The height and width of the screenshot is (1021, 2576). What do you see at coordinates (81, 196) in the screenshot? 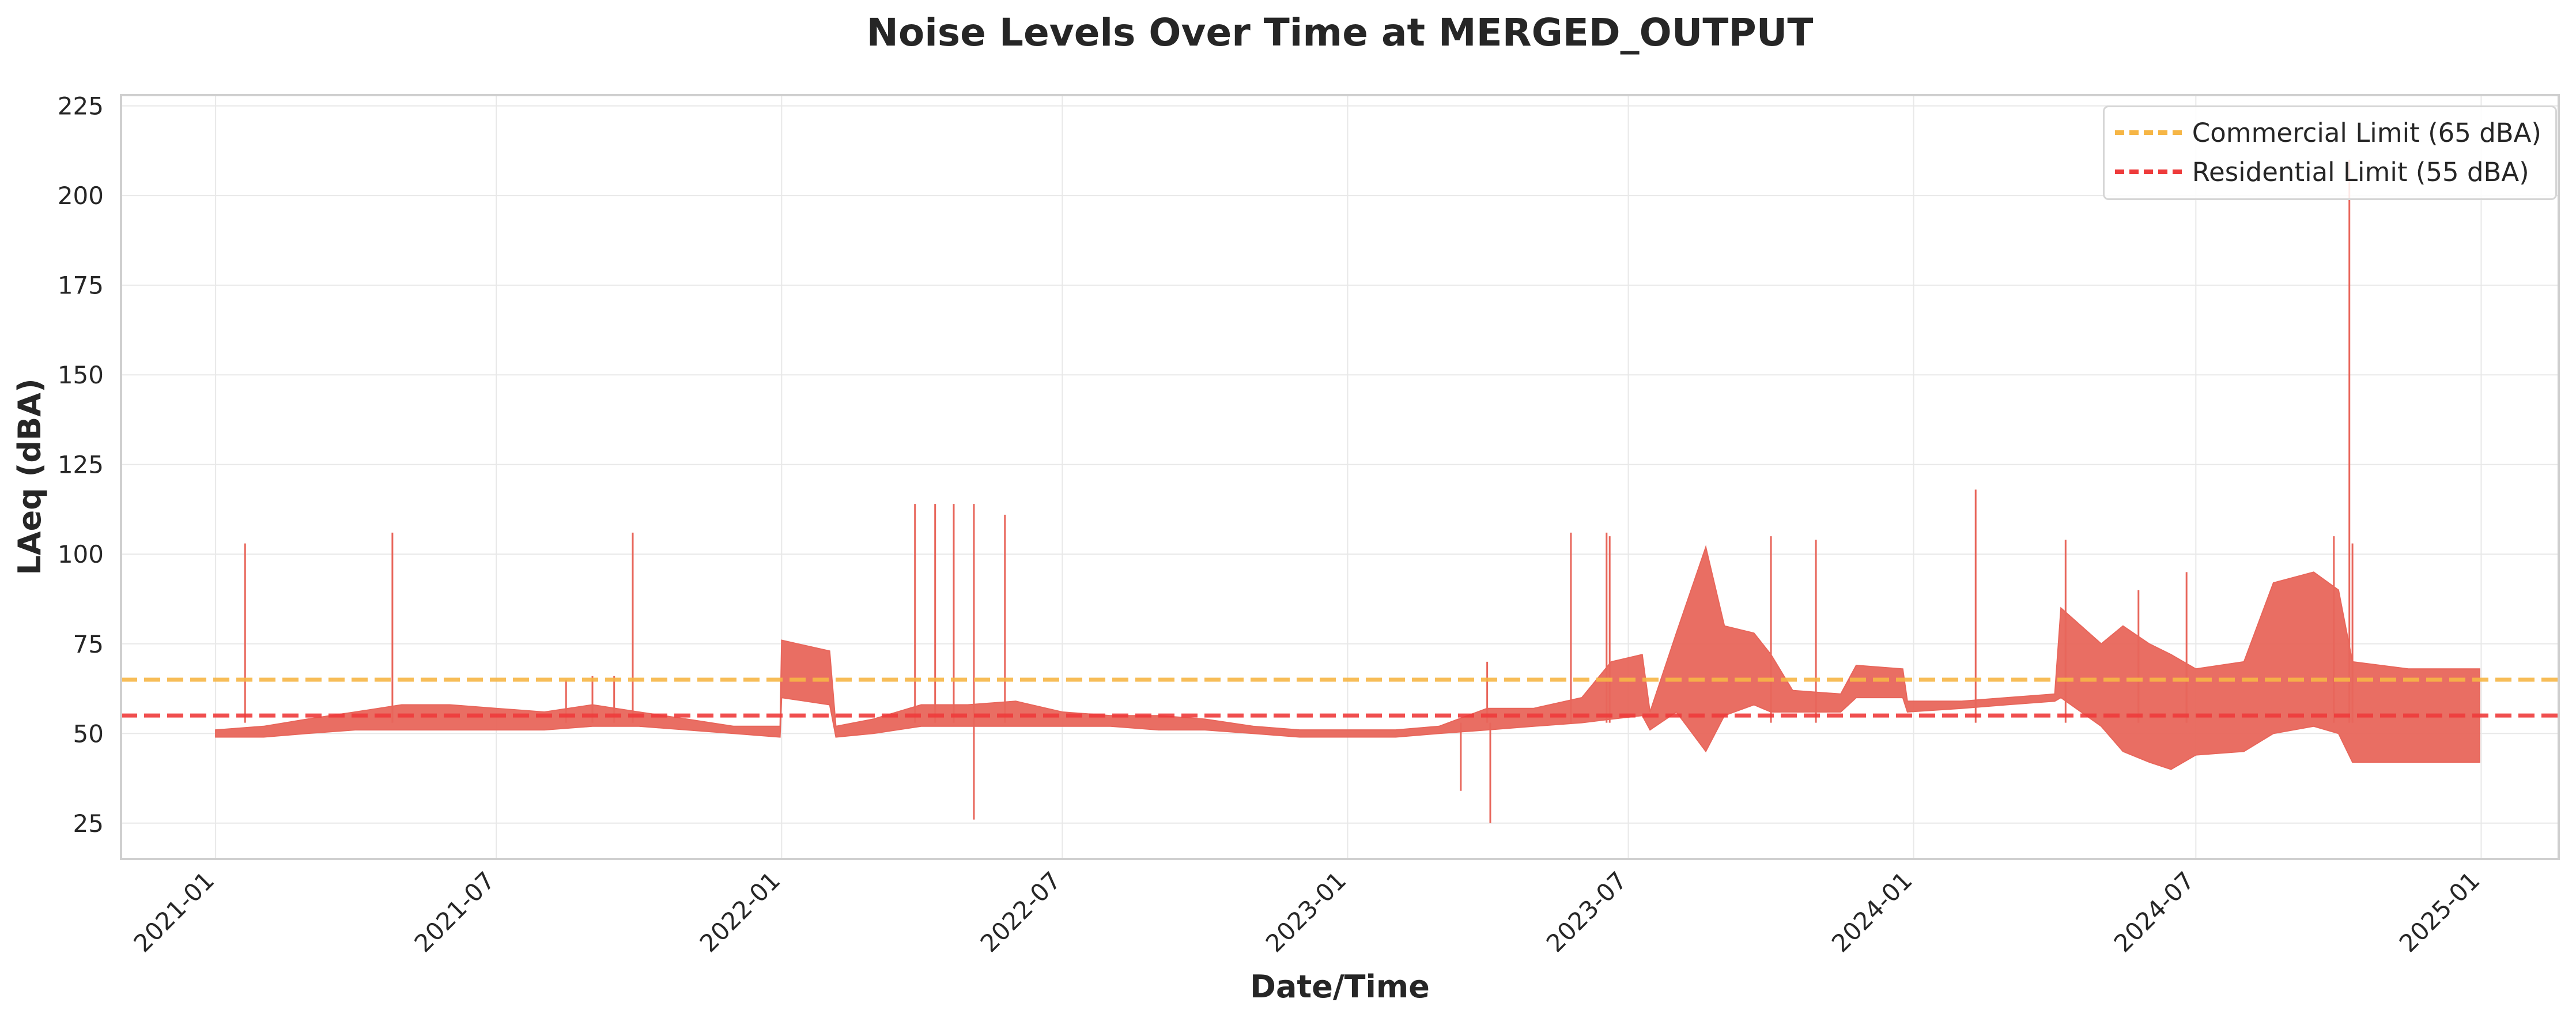
I see `y-tick-label: 200` at bounding box center [81, 196].